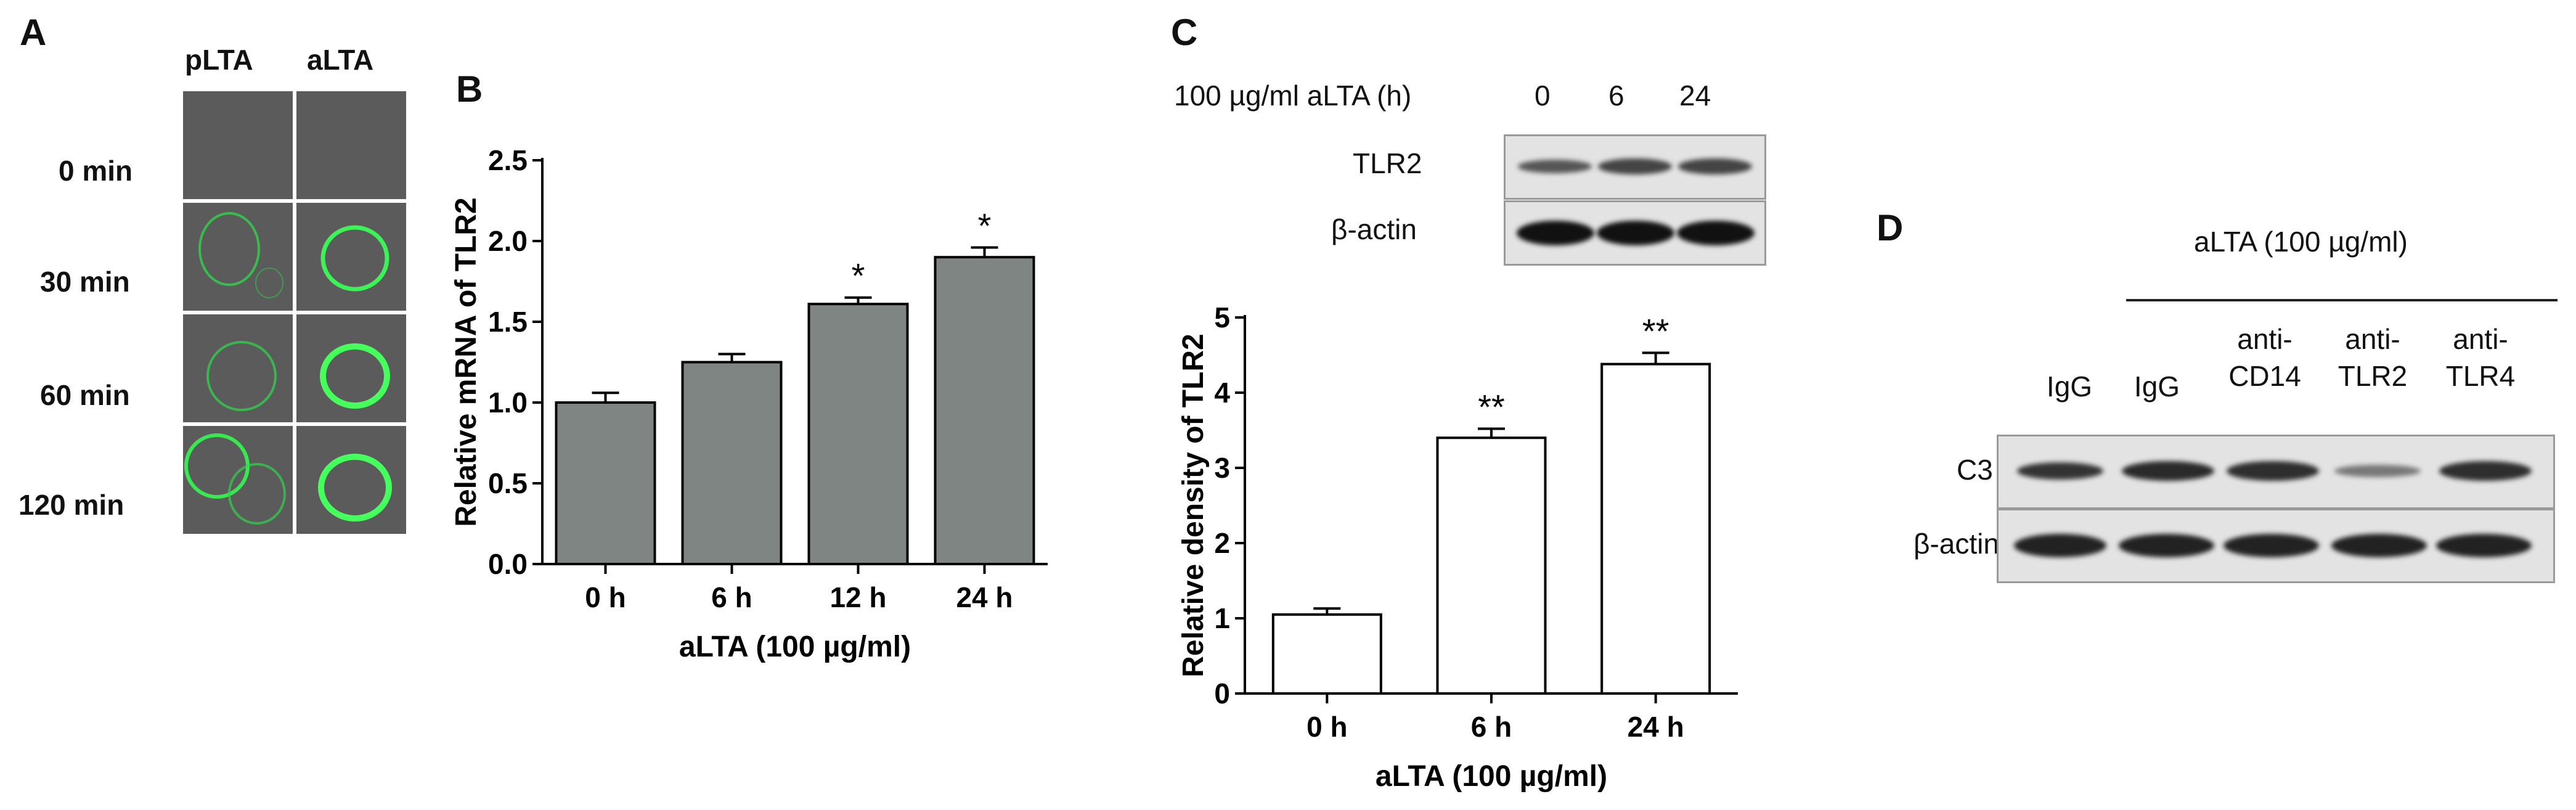  Describe the element at coordinates (1957, 544) in the screenshot. I see `panel-d-blot-label-actin: β-actin` at that location.